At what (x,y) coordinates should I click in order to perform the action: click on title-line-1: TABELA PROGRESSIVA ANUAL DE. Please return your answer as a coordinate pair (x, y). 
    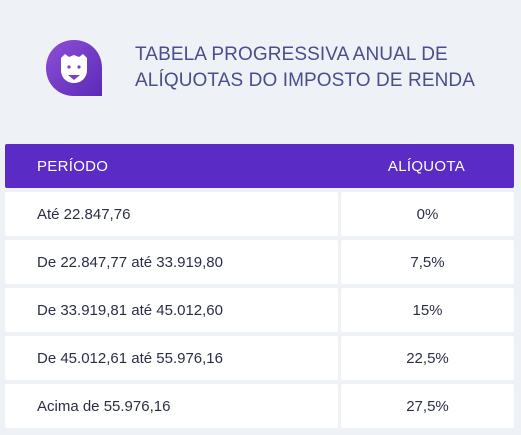
    Looking at the image, I should click on (291, 54).